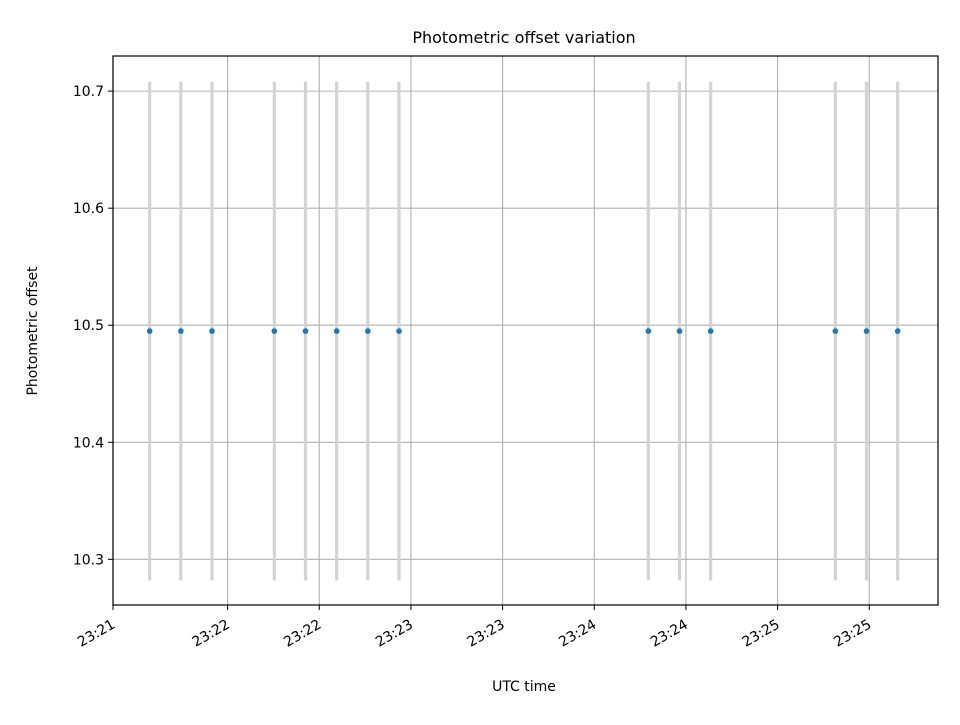  What do you see at coordinates (524, 687) in the screenshot?
I see `x-axis-label: UTC time` at bounding box center [524, 687].